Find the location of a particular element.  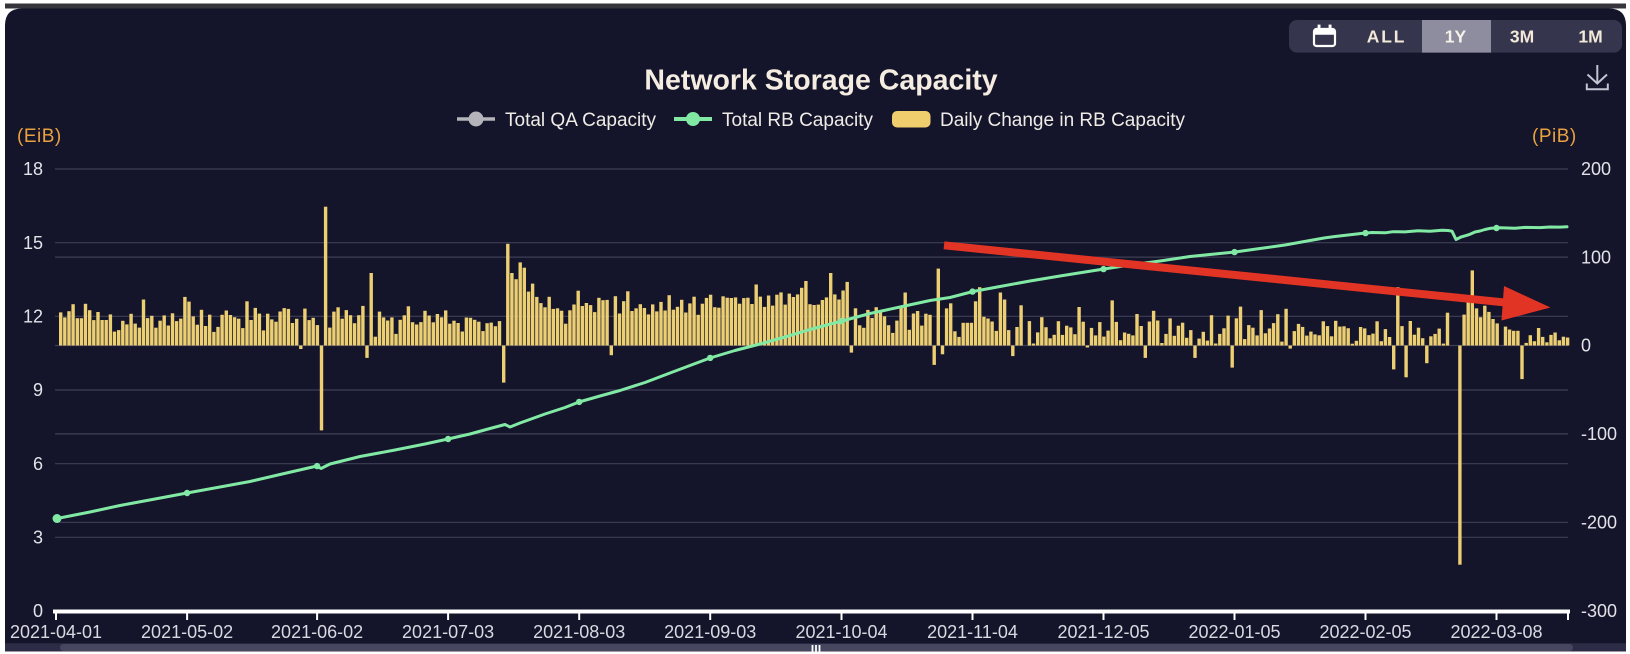

svg-text: 12 is located at coordinates (33, 317).